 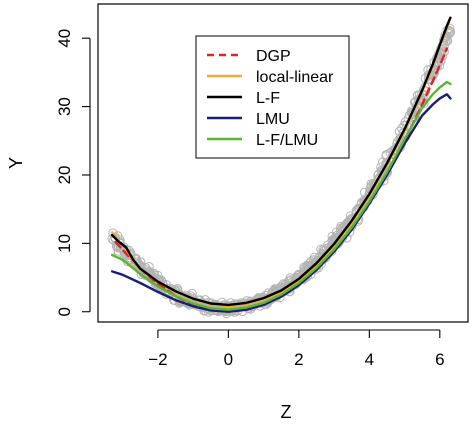 I want to click on x-tick-label: 4, so click(x=369, y=359).